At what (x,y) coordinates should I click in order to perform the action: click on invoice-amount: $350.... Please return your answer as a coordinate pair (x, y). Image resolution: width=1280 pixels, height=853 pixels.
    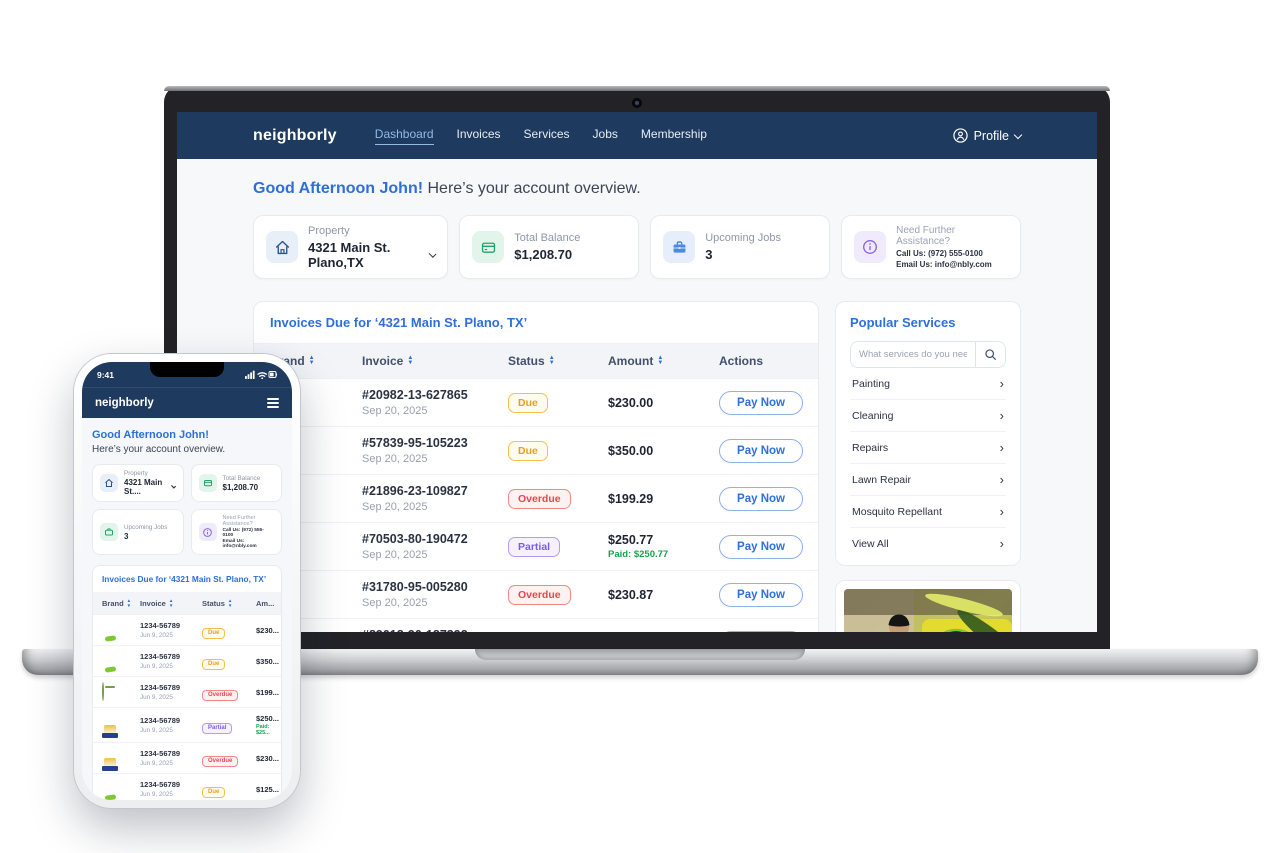
    Looking at the image, I should click on (267, 661).